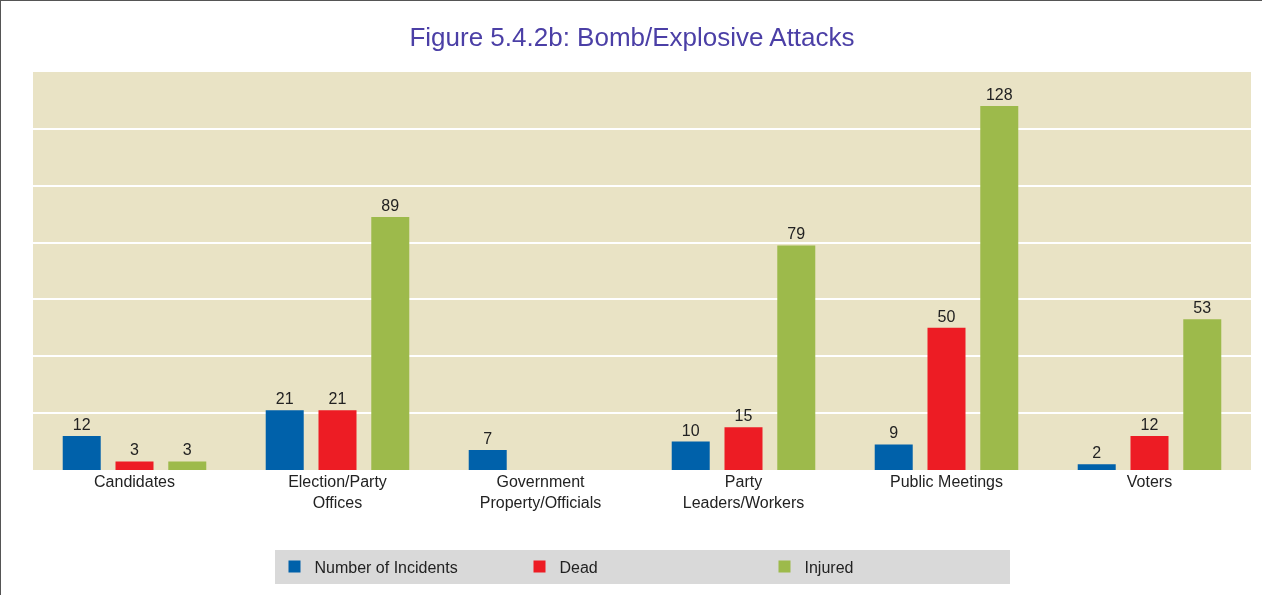 This screenshot has height=595, width=1262. I want to click on data-label: 89, so click(390, 205).